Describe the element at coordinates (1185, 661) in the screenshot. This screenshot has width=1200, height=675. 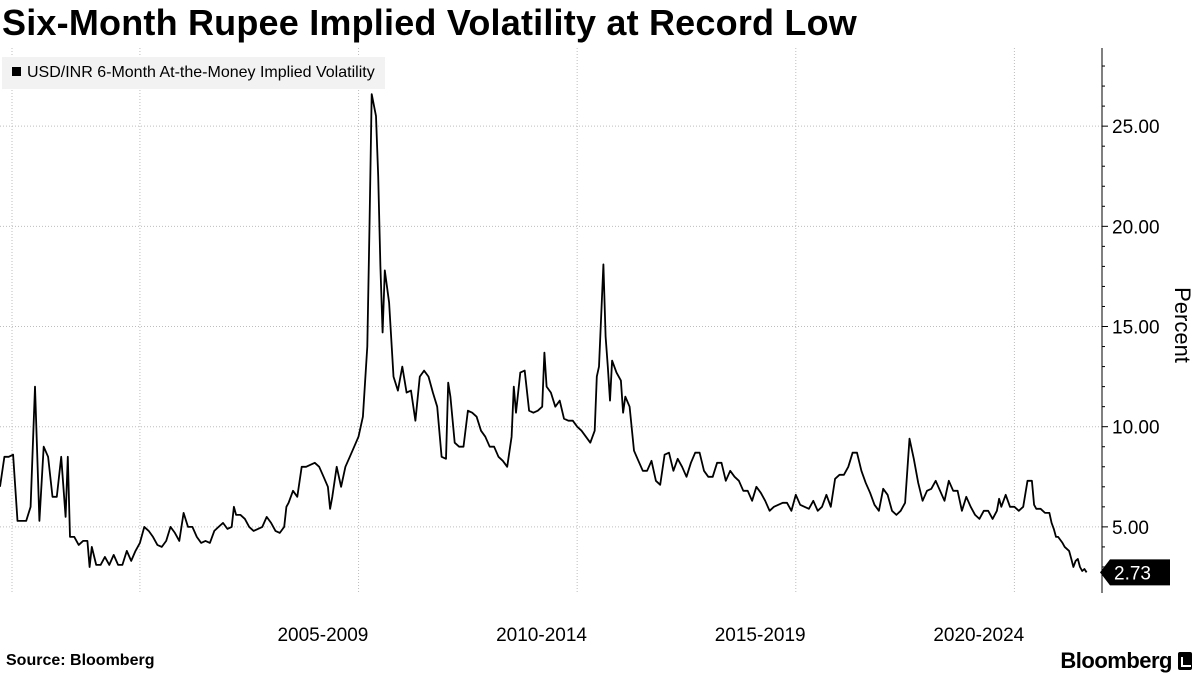
I see `bloomberg-icon` at that location.